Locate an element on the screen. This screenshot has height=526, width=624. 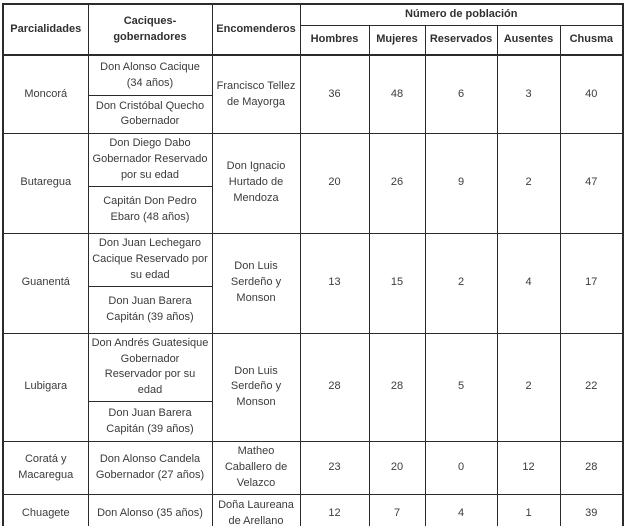
cell-encomendero: Matheo Caballero de Velazco is located at coordinates (256, 468).